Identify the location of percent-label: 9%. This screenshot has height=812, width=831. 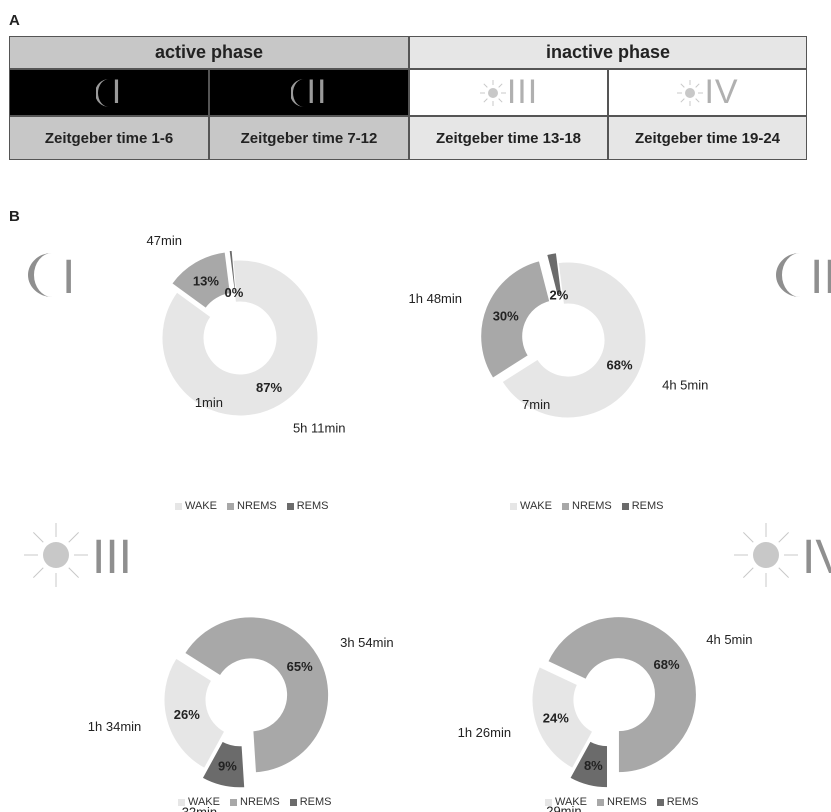
(227, 765).